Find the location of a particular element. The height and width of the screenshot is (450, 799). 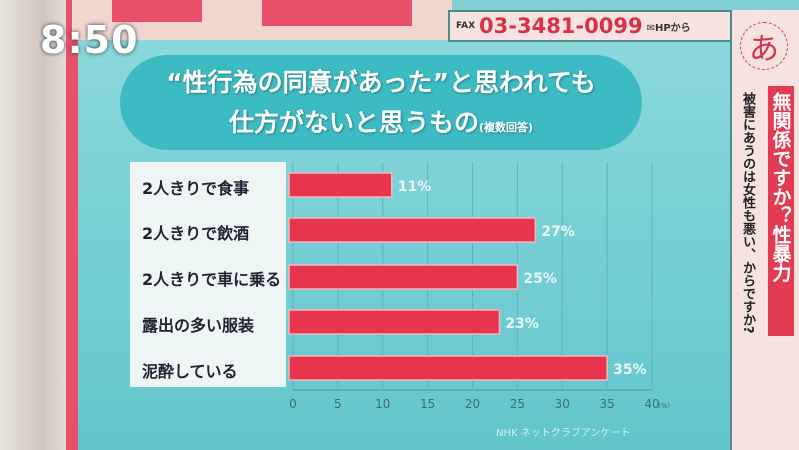

x-tick-label: 10 is located at coordinates (382, 404).